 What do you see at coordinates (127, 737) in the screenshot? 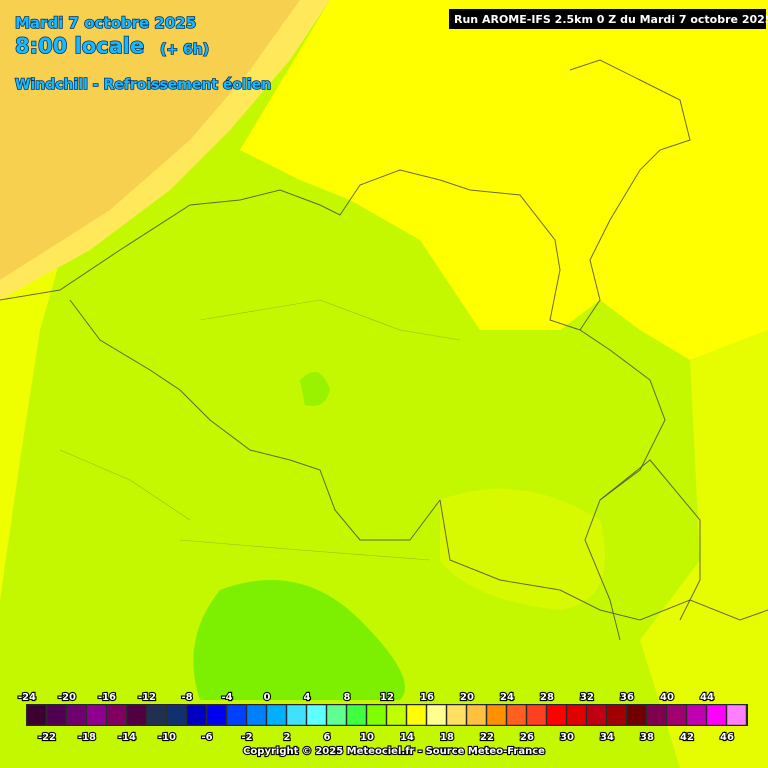
I see `legend-label: -14` at bounding box center [127, 737].